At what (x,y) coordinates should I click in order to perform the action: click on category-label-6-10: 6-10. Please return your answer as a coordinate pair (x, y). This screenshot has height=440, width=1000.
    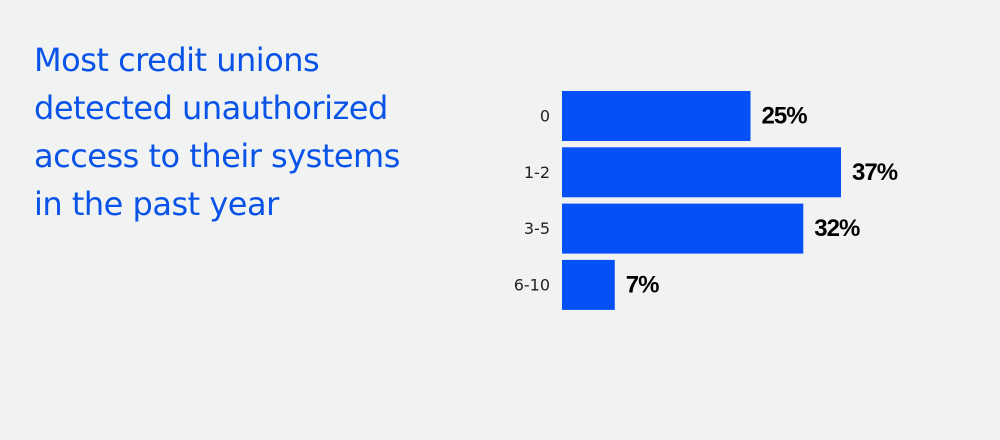
    Looking at the image, I should click on (532, 284).